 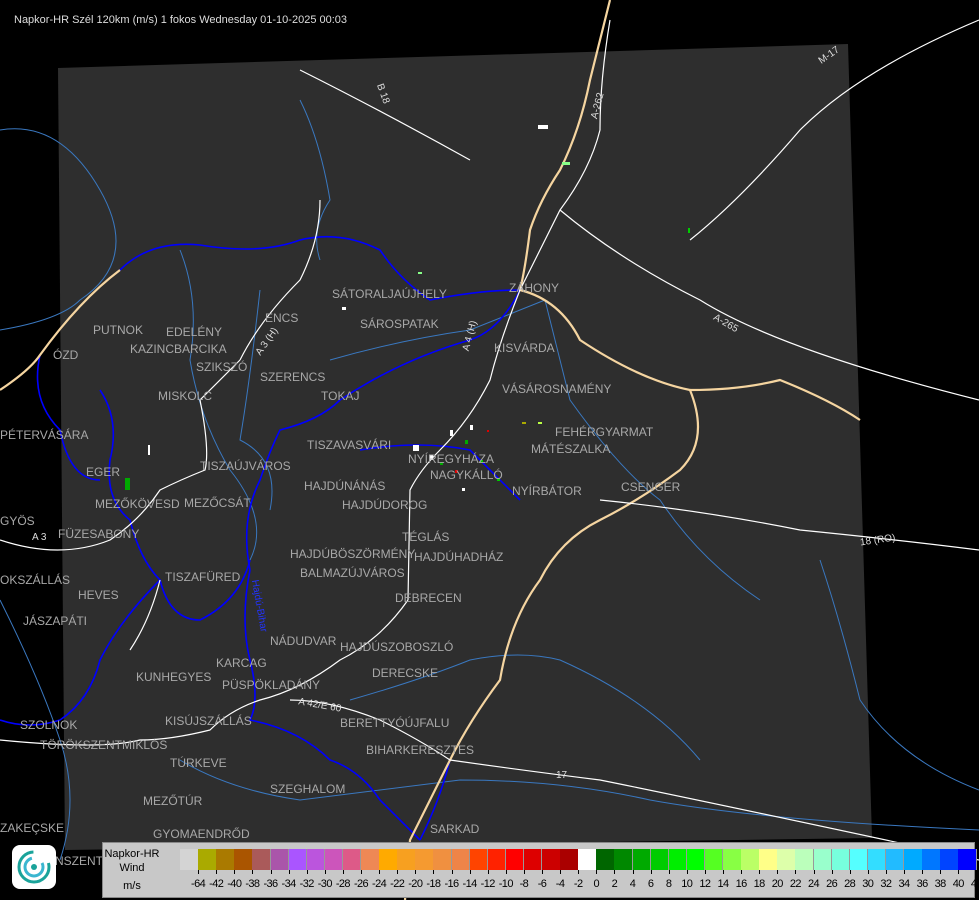 What do you see at coordinates (132, 886) in the screenshot?
I see `legend-unit: m/s` at bounding box center [132, 886].